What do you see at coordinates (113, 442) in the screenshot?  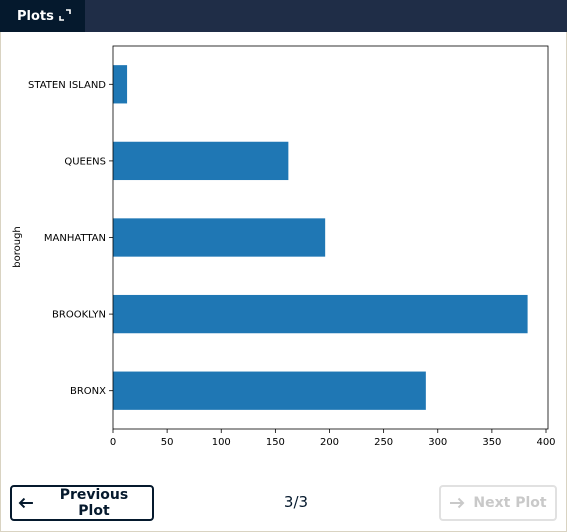 I see `x-tick-label: 0` at bounding box center [113, 442].